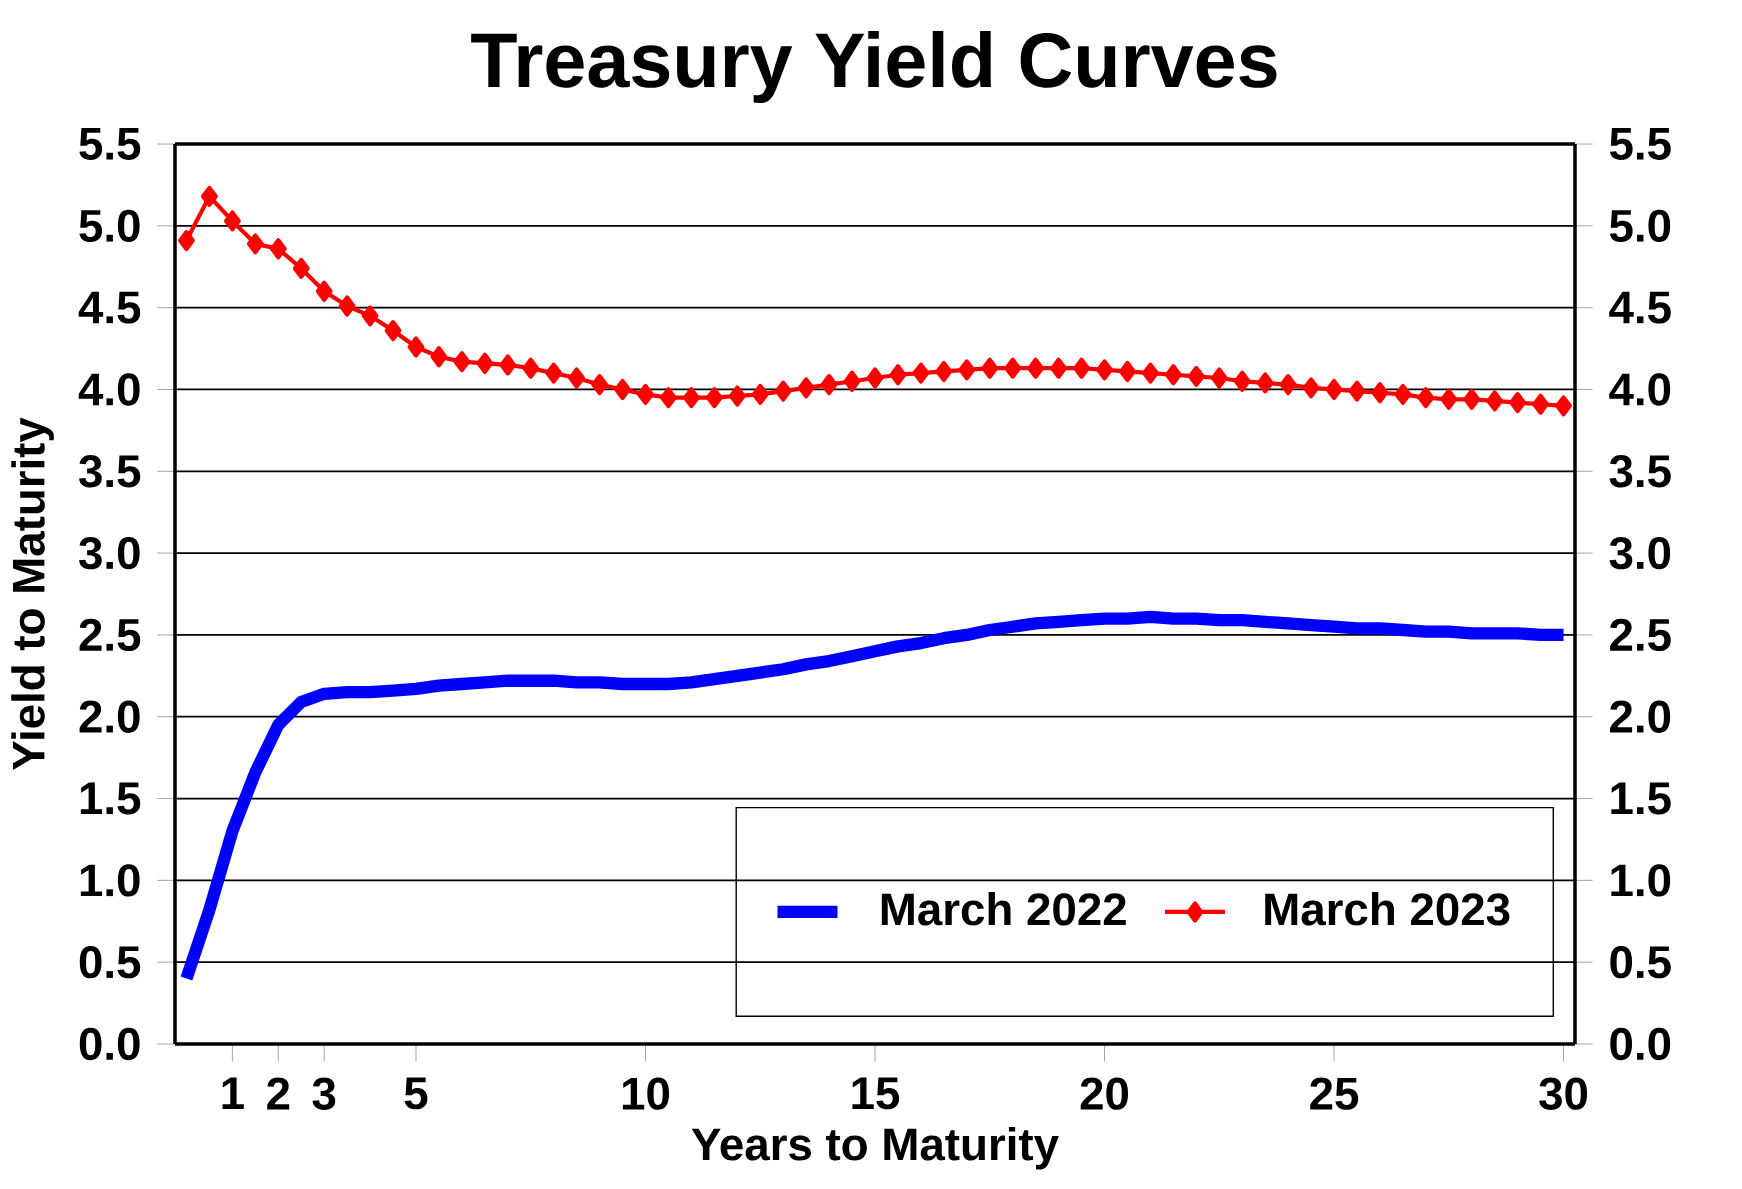 The height and width of the screenshot is (1189, 1742). I want to click on y-tick-label: 3.5, so click(110, 471).